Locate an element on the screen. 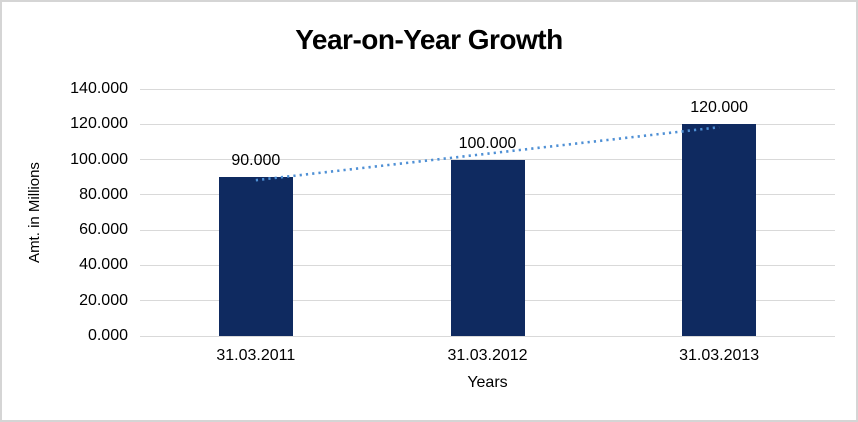 The width and height of the screenshot is (858, 422). y-axis-tick-label: 120.000 is located at coordinates (99, 124).